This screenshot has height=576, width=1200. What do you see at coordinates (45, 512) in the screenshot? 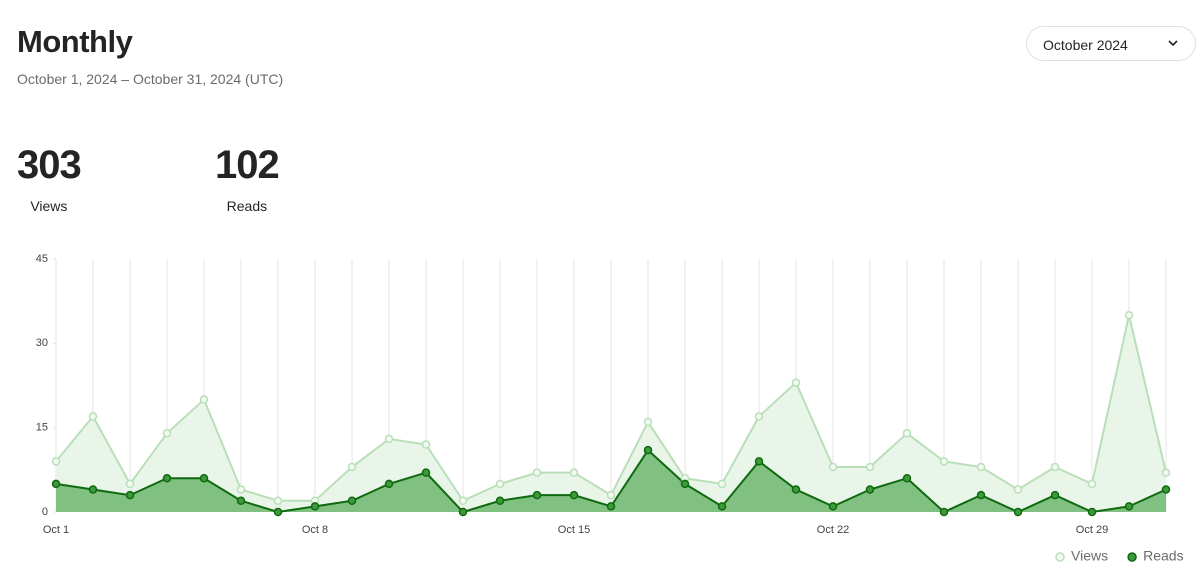
I see `y-tick-label: 0` at bounding box center [45, 512].